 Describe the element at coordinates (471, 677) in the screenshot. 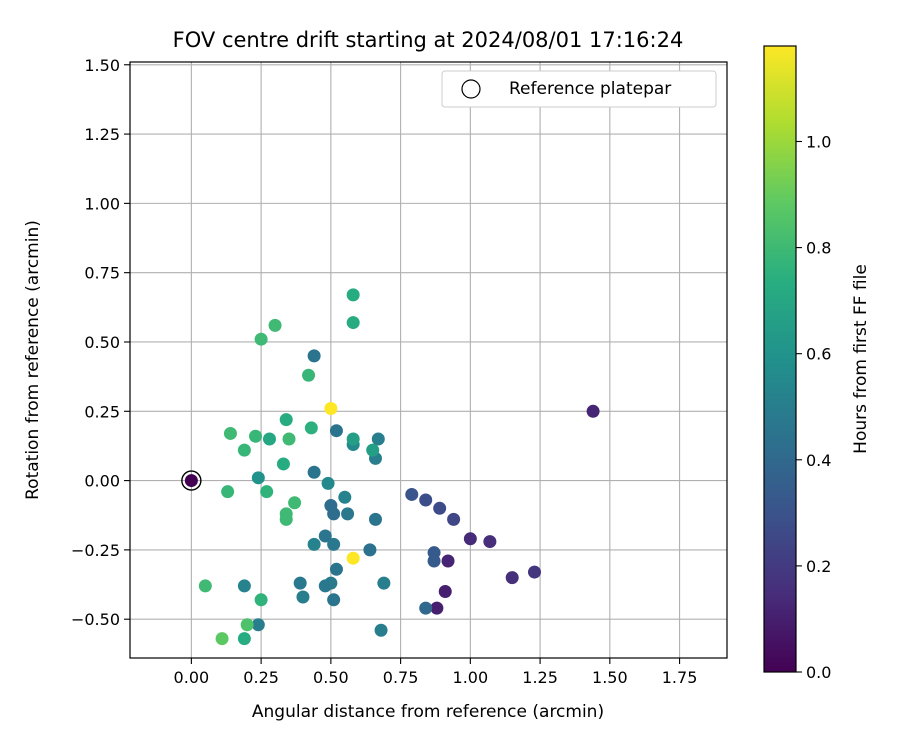

I see `x-tick-label: 1.00` at that location.